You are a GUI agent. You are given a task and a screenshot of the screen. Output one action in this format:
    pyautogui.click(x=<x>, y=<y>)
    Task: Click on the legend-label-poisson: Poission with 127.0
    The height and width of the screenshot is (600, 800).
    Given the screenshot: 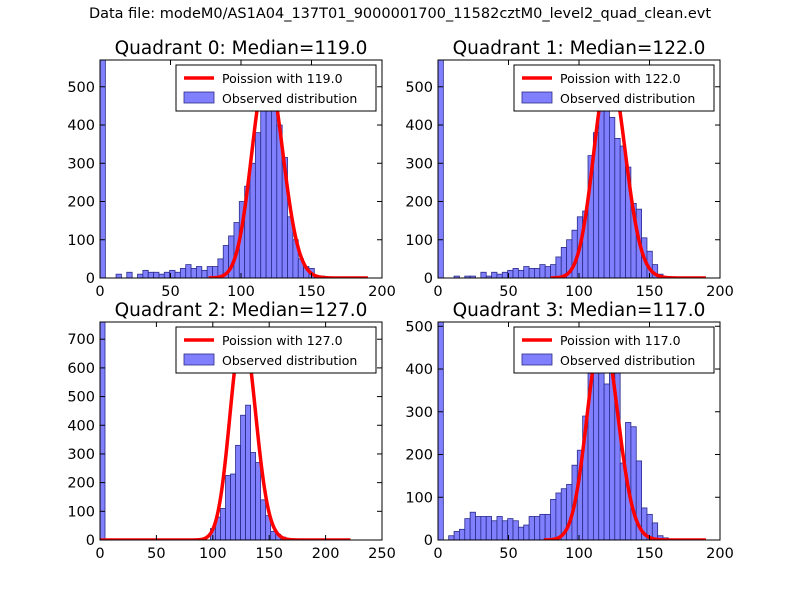 What is the action you would take?
    pyautogui.click(x=282, y=340)
    